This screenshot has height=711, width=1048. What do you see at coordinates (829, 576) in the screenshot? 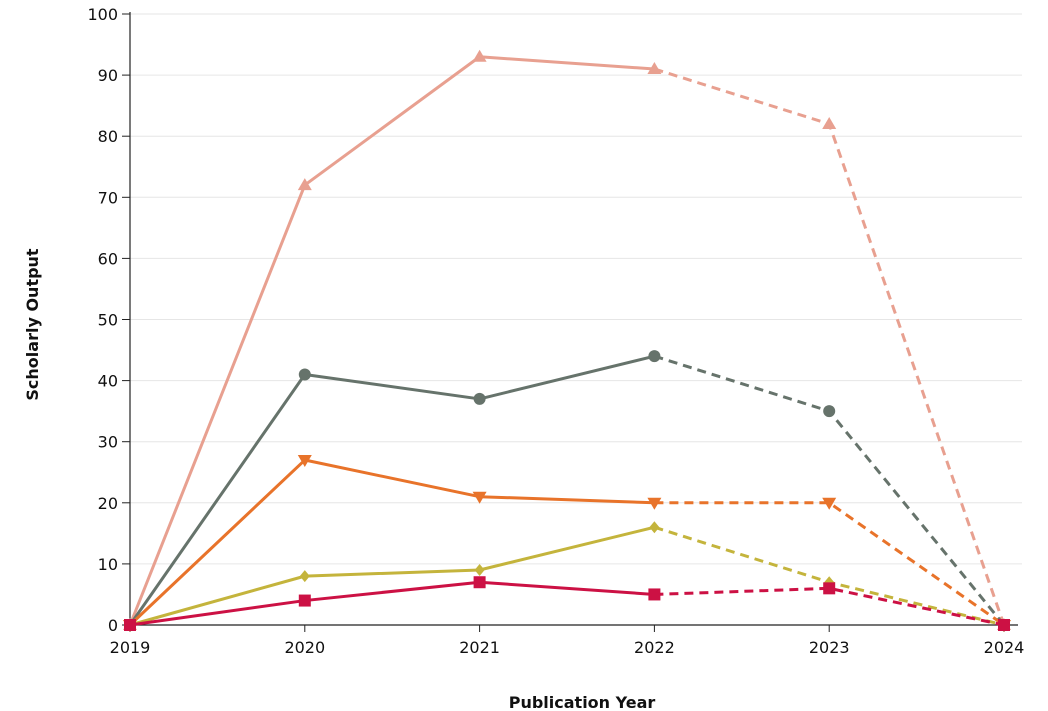
I see `series-line-dashed` at bounding box center [829, 576].